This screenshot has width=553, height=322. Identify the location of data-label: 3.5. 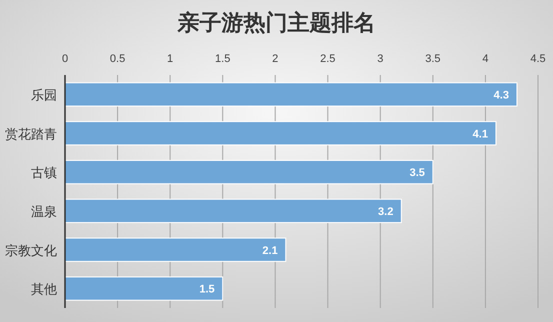
(417, 173).